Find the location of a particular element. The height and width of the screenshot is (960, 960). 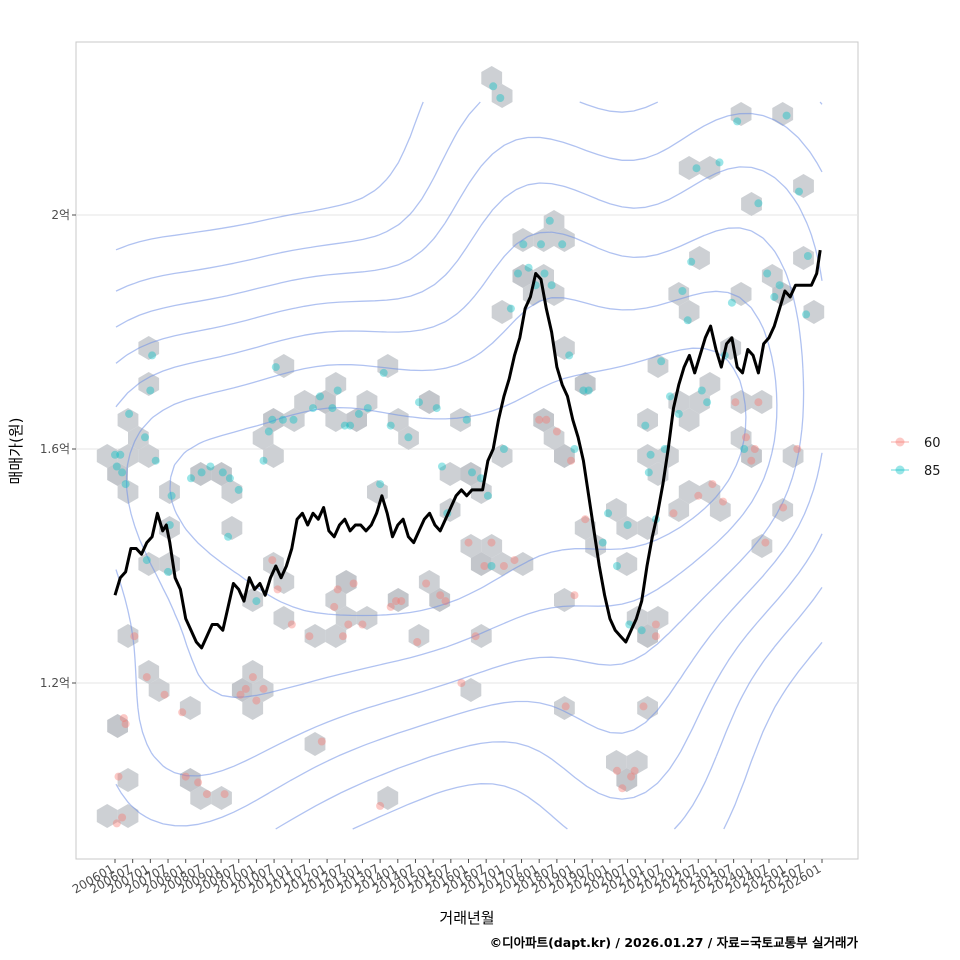

legend-key is located at coordinates (900, 470).